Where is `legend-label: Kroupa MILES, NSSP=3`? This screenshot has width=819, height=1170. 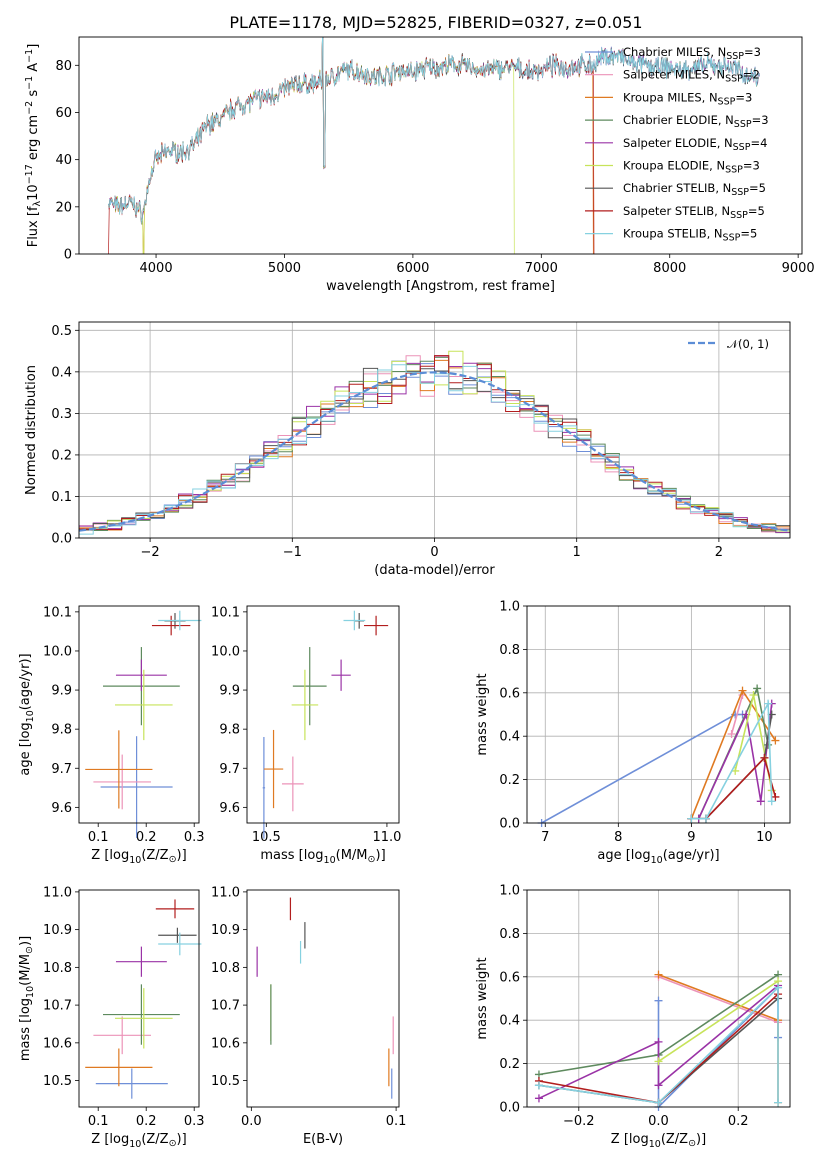
legend-label: Kroupa MILES, NSSP=3 is located at coordinates (687, 98).